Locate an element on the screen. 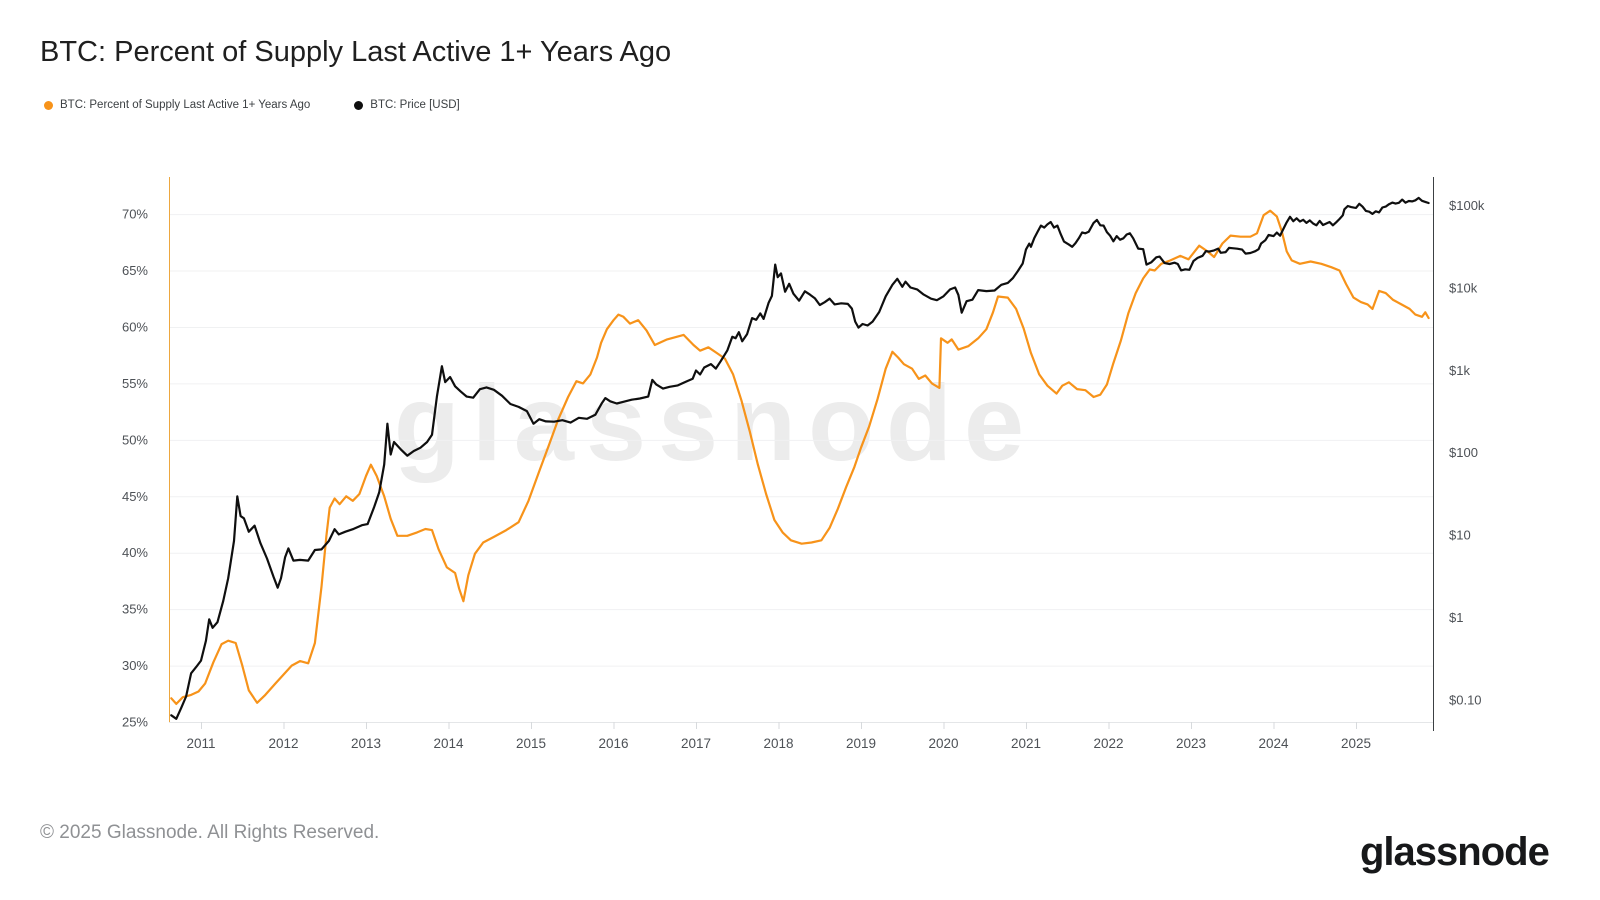  x-axis-label-2021: 2021 is located at coordinates (1026, 743).